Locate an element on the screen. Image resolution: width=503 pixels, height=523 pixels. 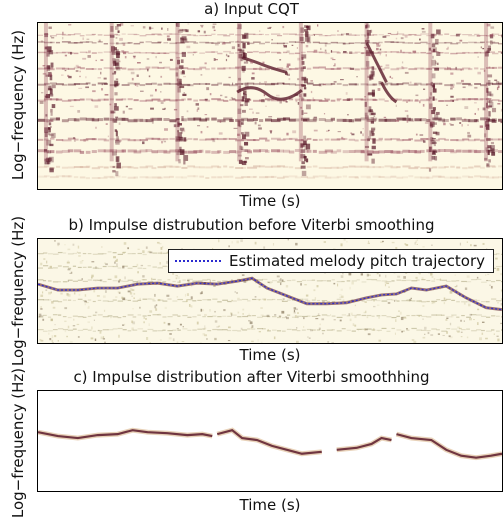
panel-b-xlabel: Time (s) is located at coordinates (251, 355).